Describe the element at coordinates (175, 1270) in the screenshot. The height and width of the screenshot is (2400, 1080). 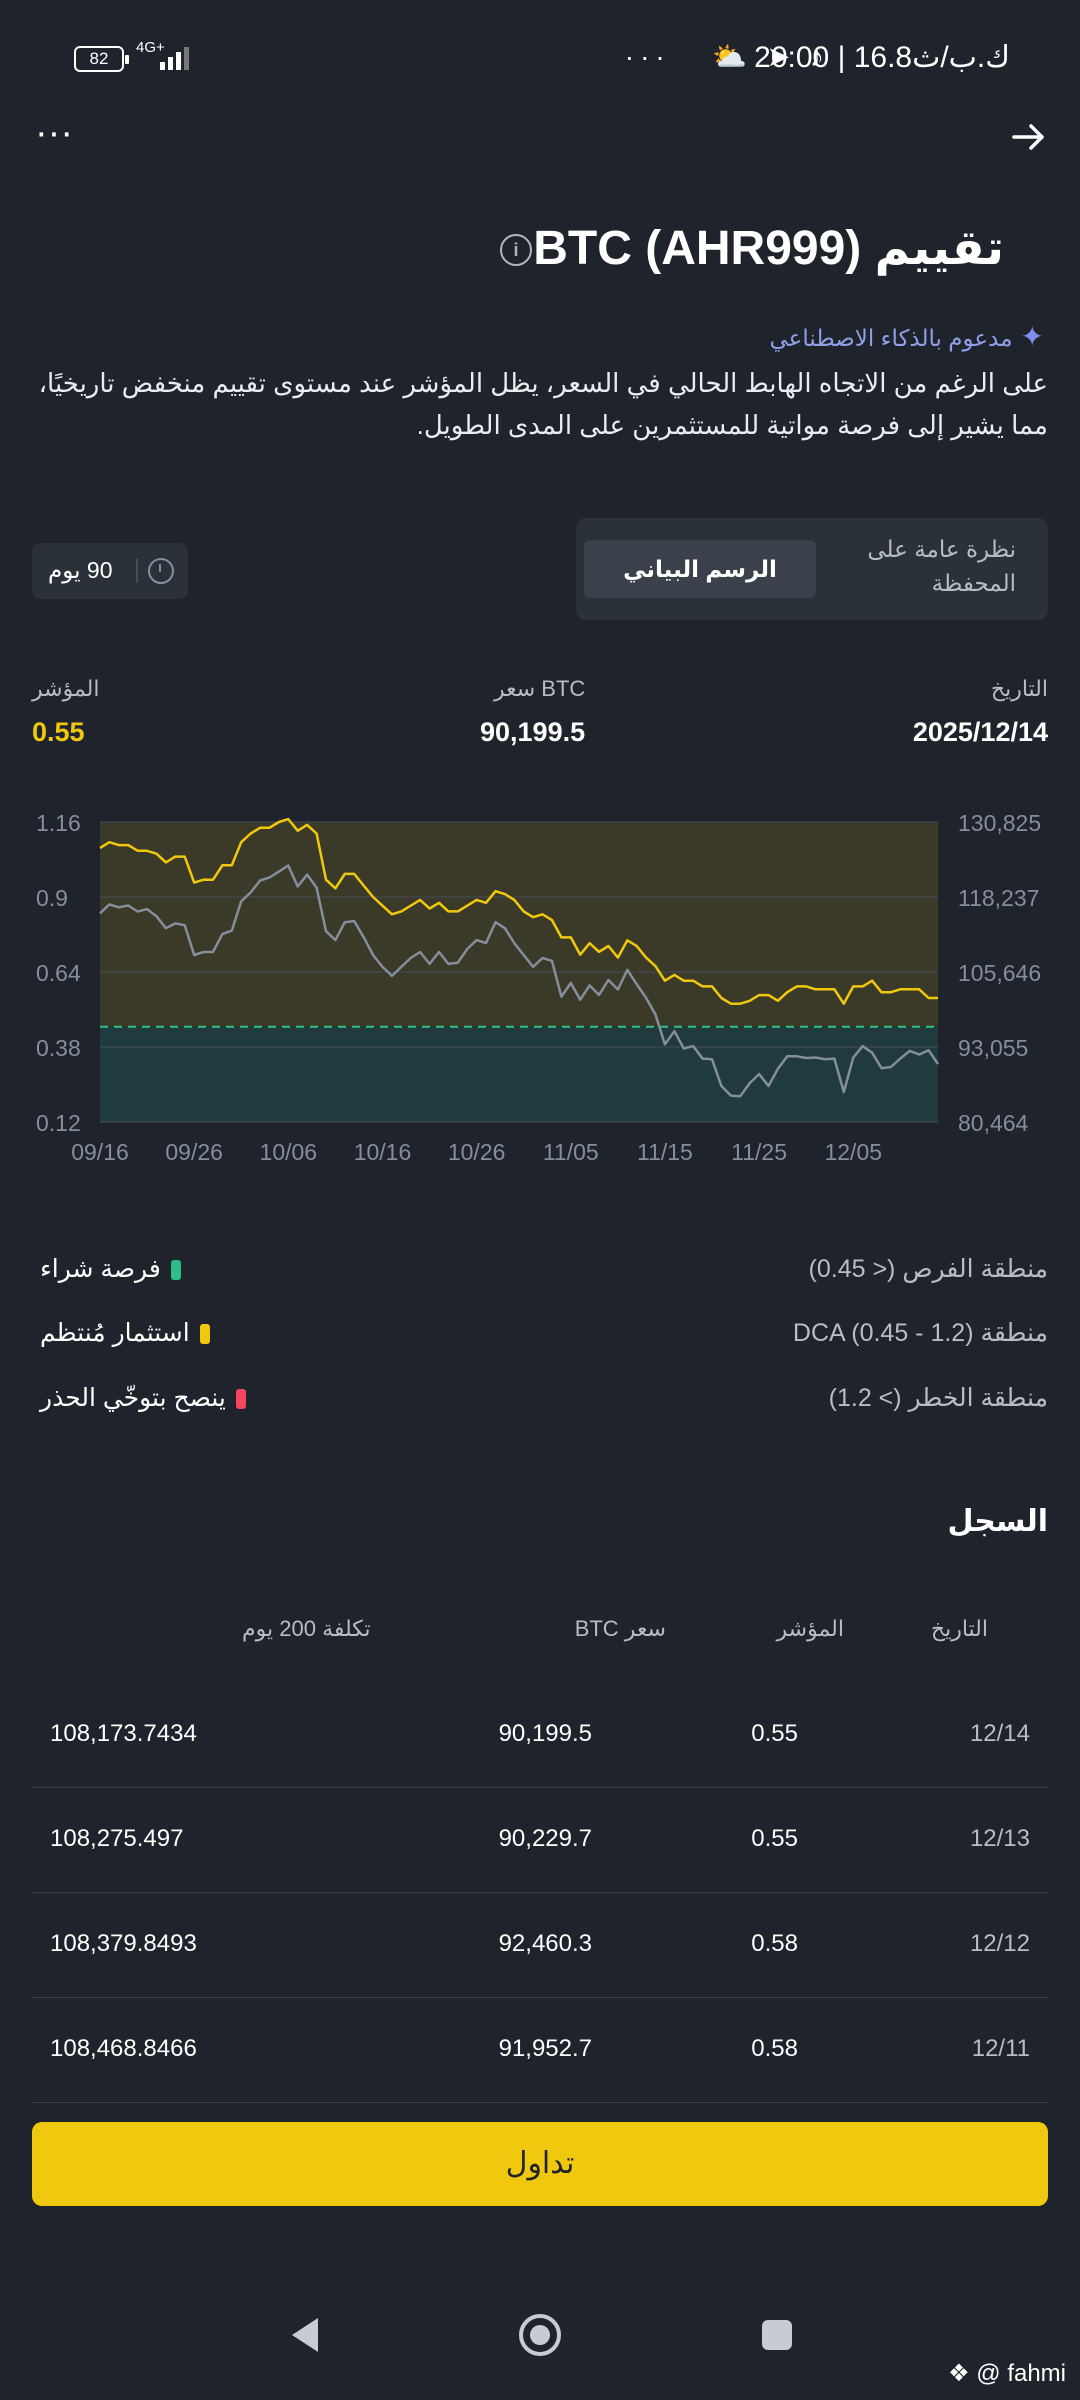
I see `green-swatch-icon` at that location.